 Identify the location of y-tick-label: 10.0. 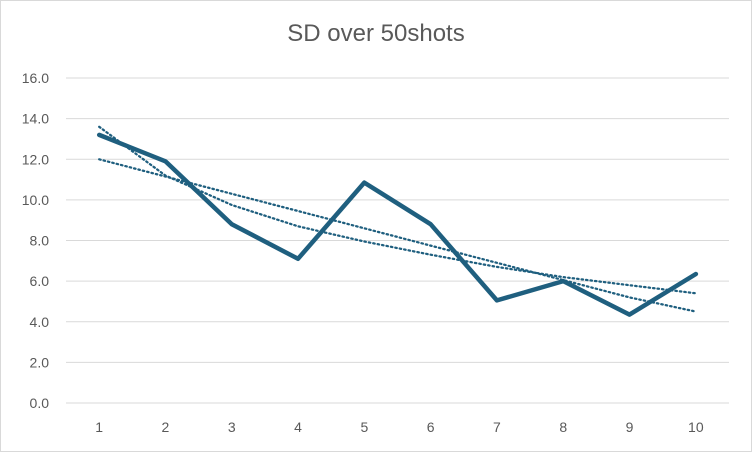
(35, 200).